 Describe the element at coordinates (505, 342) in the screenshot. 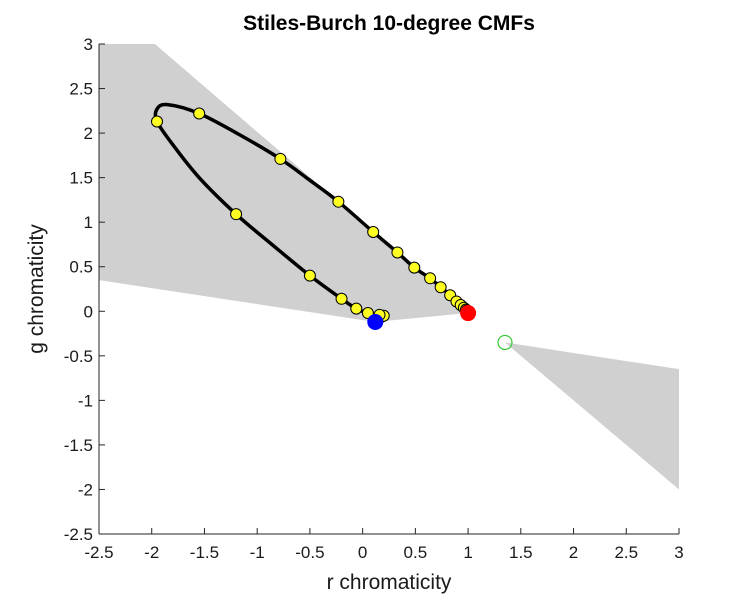

I see `white-point-marker` at that location.